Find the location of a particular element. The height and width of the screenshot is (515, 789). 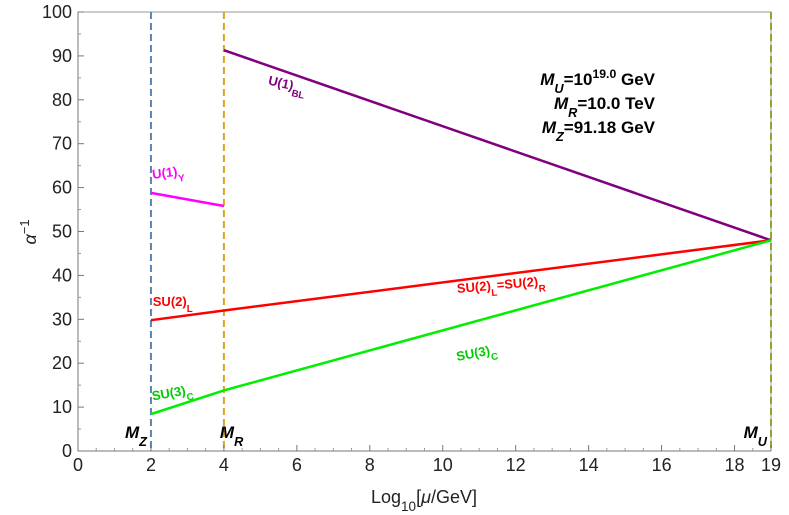

y-tick-label: 100 is located at coordinates (57, 12).